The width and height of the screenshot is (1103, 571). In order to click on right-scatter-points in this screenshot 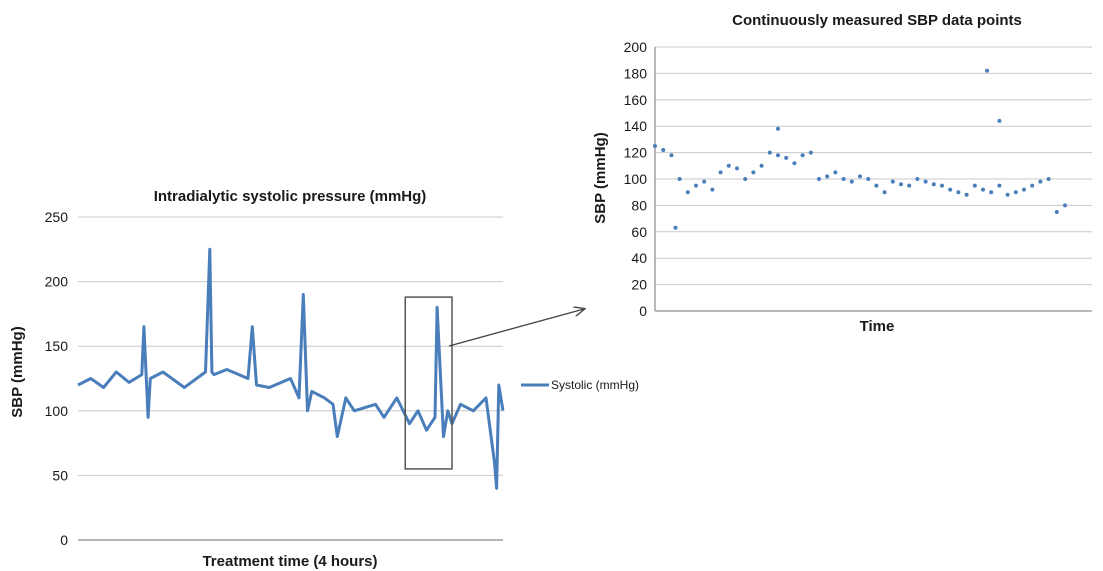, I will do `click(860, 149)`.